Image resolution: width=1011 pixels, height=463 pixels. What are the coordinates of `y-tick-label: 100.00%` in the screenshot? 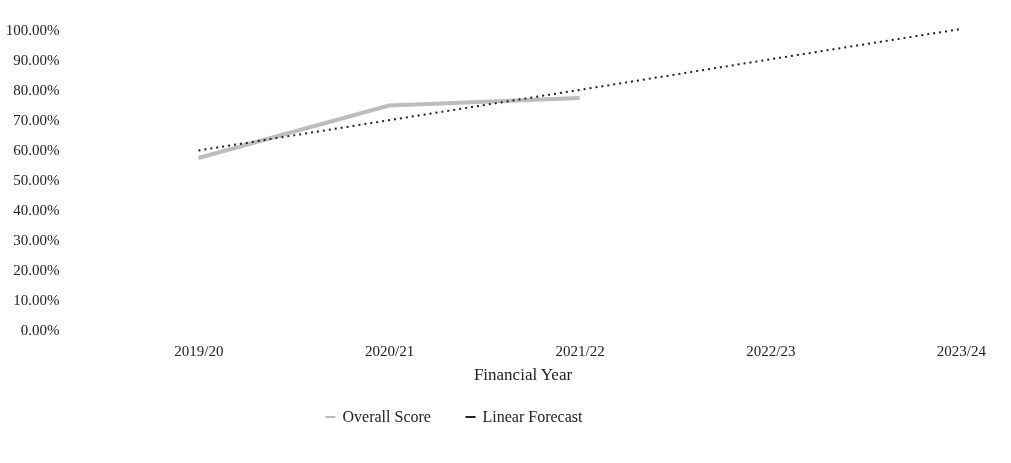 It's located at (32, 29).